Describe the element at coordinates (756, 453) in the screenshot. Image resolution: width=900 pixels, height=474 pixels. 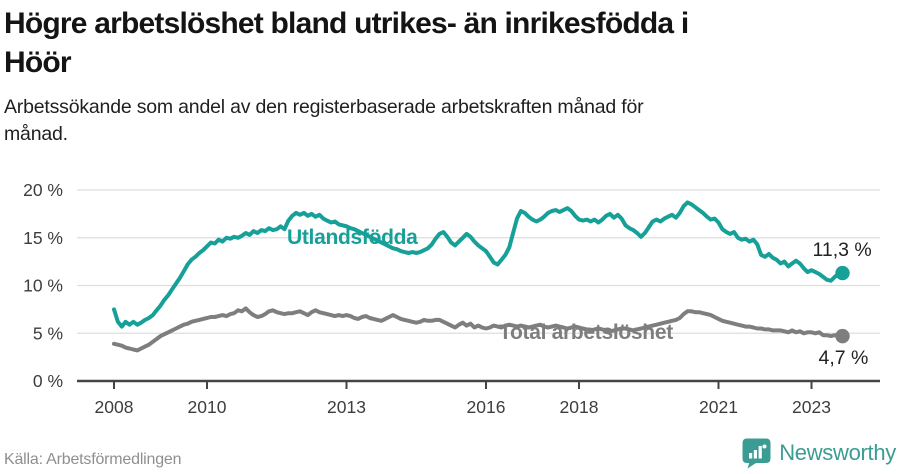
I see `newsworthy-barchart-bubble-icon` at that location.